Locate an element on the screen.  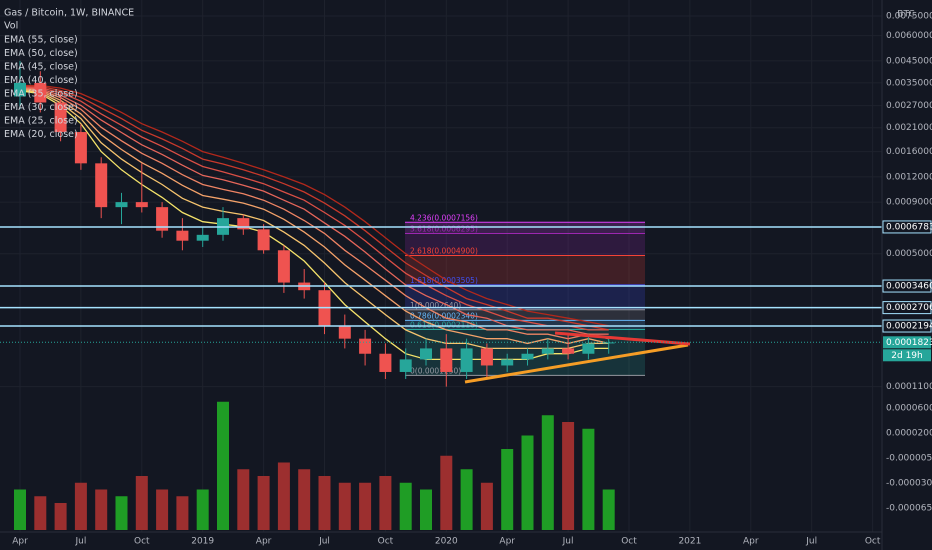
fib-label: 3.618(0.0006295) is located at coordinates (444, 229).